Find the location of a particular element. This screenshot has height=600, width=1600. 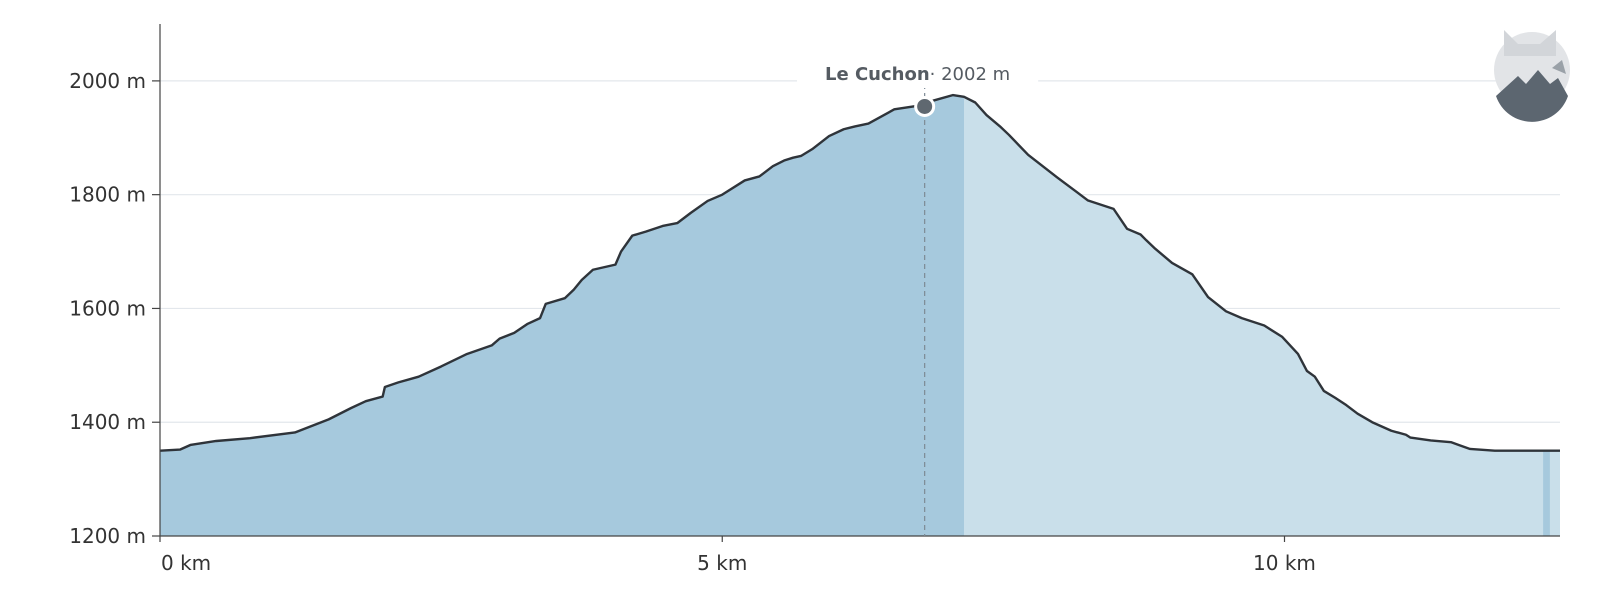

elevation-area-highlight-end is located at coordinates (1546, 493).